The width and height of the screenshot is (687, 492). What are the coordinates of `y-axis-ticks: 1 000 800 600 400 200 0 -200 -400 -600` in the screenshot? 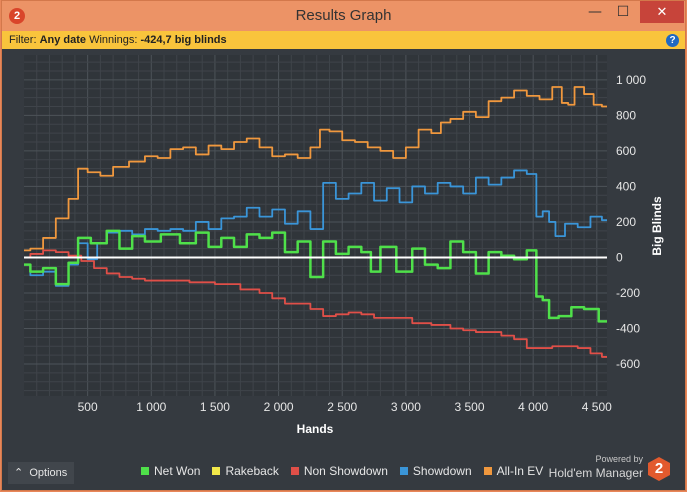 It's located at (631, 222).